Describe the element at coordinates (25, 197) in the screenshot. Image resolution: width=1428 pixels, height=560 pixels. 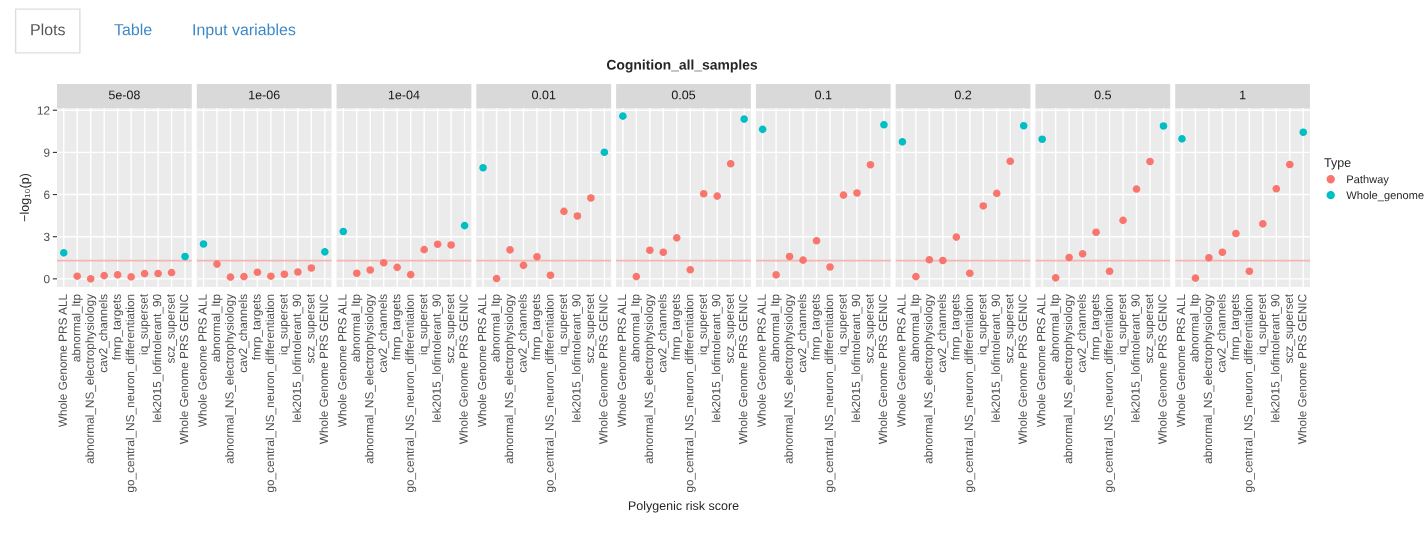
I see `y-axis-title: −log₁₀(p)` at that location.